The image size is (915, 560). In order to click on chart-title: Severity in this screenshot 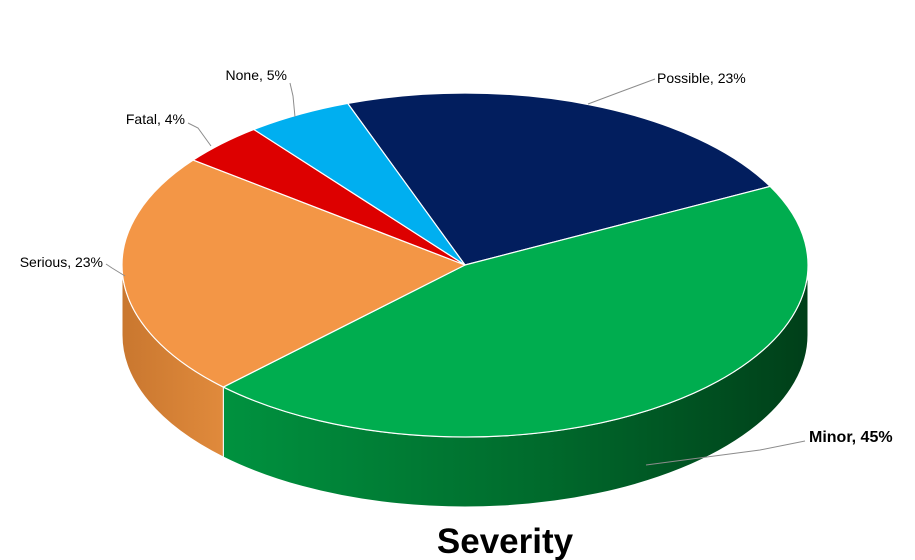, I will do `click(505, 541)`.